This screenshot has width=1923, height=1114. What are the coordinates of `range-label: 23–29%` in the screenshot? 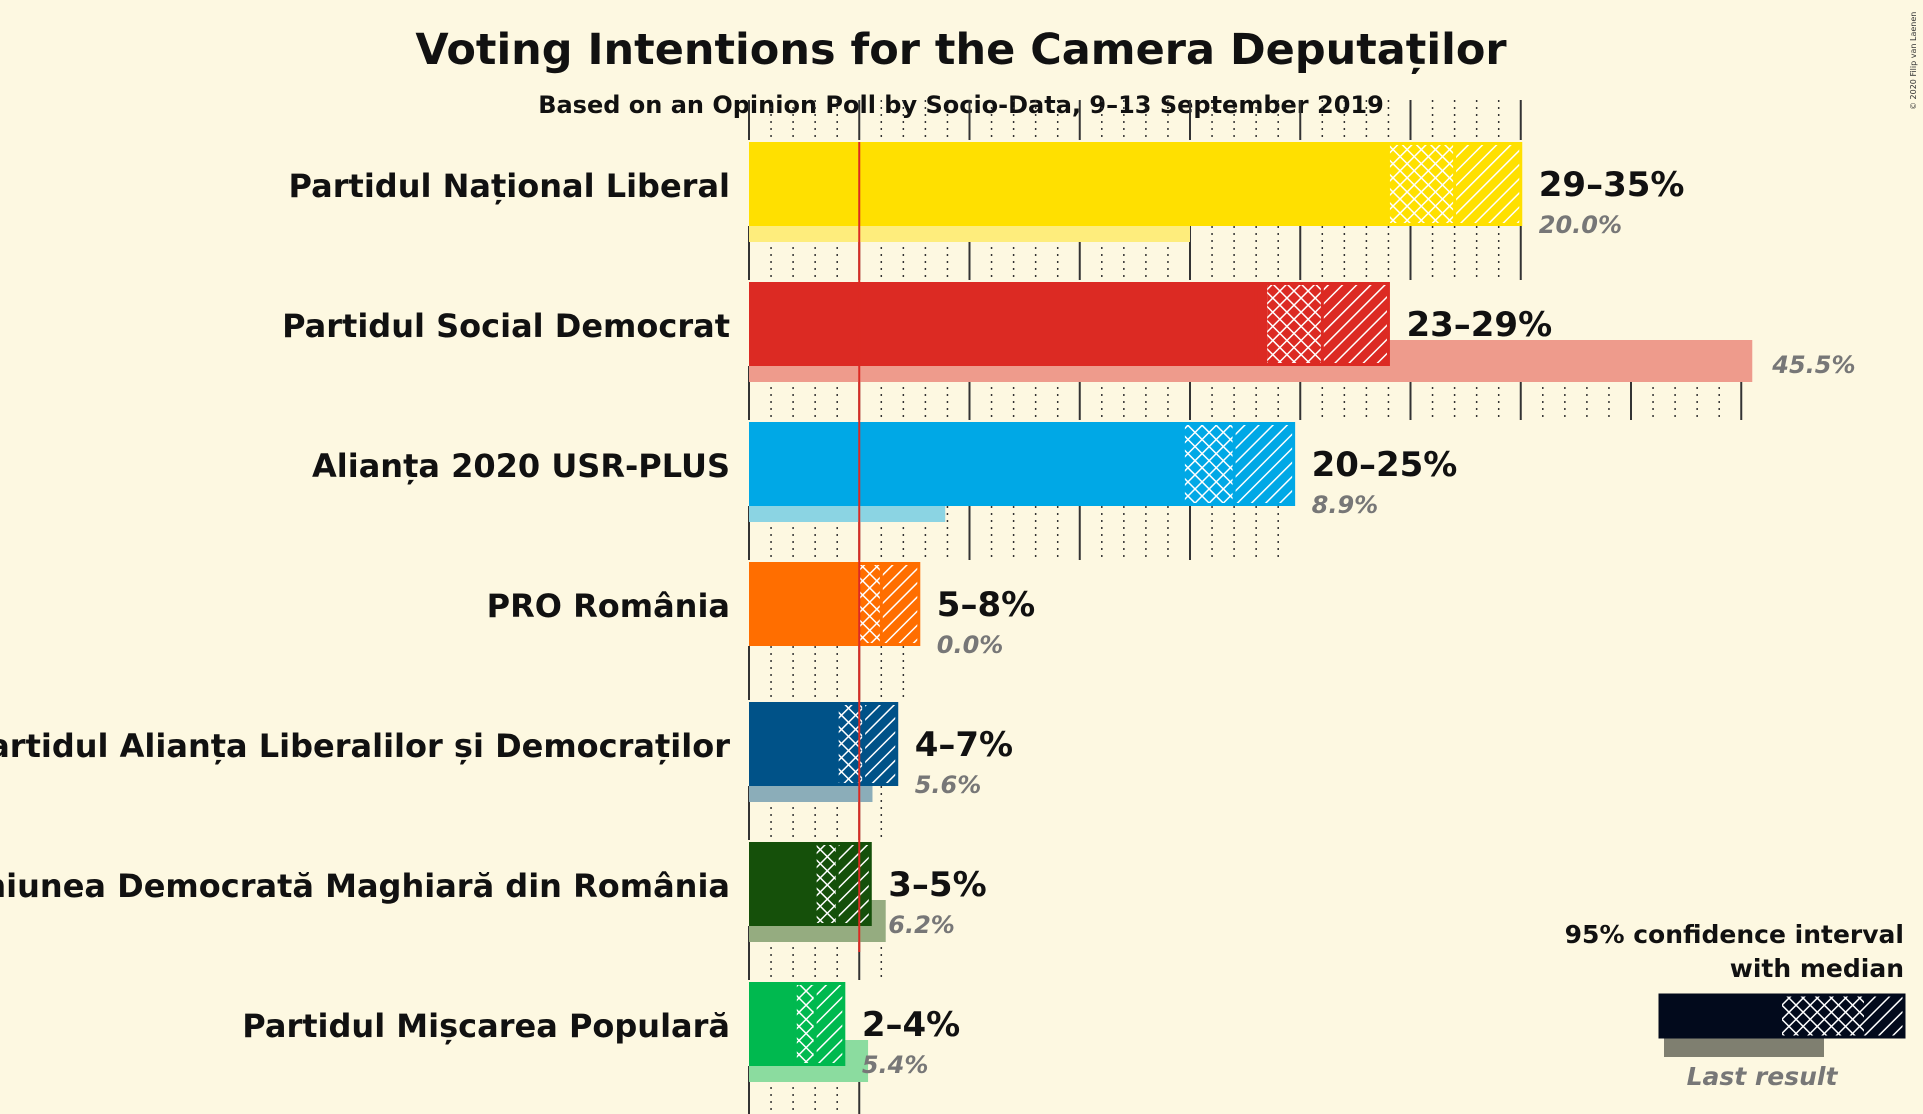 It's located at (1479, 325).